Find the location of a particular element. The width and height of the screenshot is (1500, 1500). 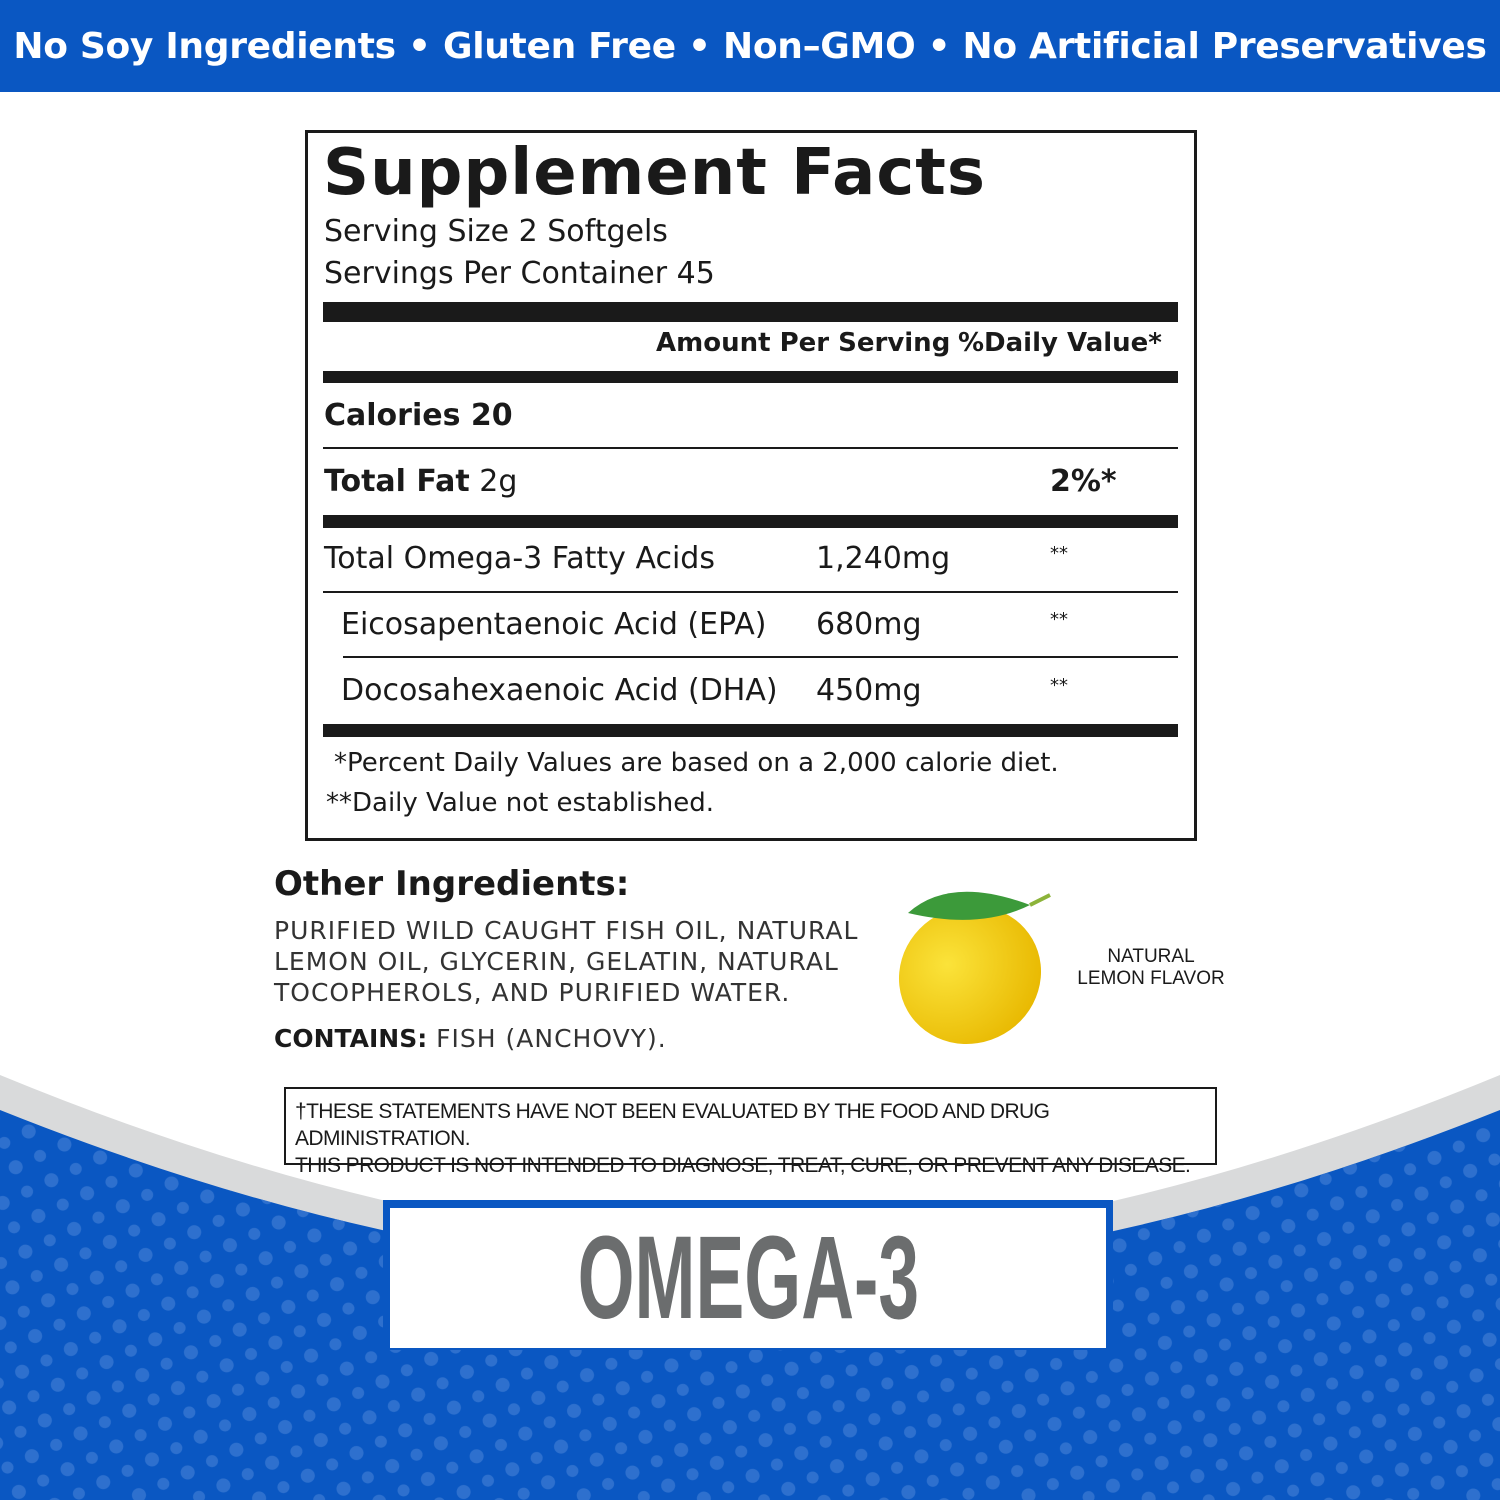

flavor-line: LEMON FLAVOR is located at coordinates (1151, 978).